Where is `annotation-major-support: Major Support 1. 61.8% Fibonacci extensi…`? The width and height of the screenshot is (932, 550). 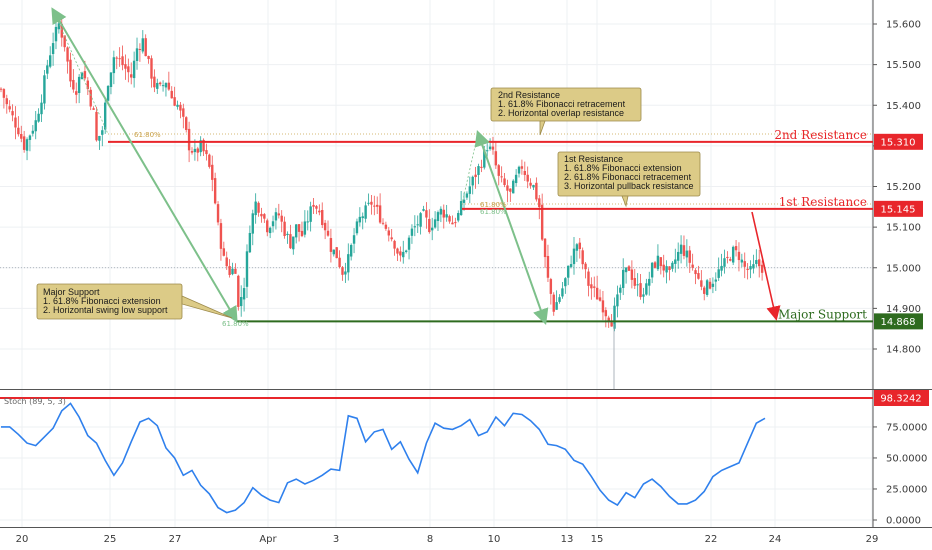
annotation-major-support: Major Support 1. 61.8% Fibonacci extensi… is located at coordinates (134, 301).